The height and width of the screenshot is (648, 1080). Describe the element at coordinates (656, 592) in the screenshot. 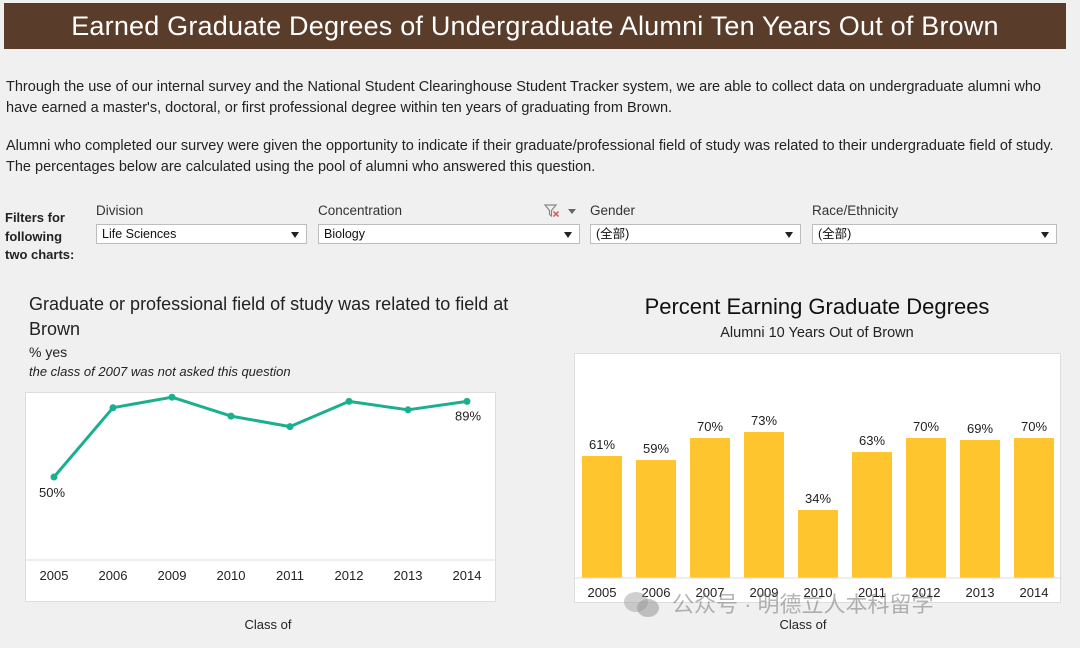

I see `bar-tick-2006: 2006` at that location.